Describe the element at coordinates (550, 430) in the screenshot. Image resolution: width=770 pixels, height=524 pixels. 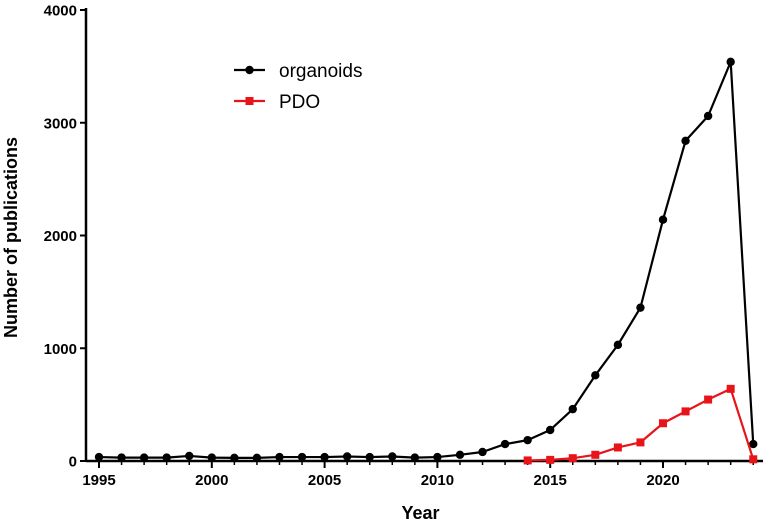
I see `point-organoids-2015` at that location.